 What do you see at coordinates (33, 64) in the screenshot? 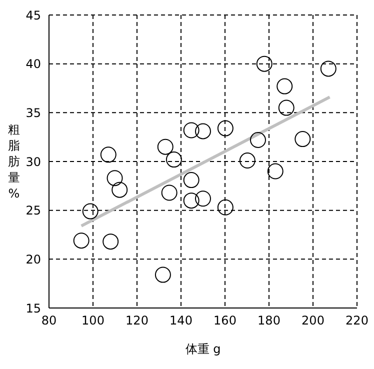
I see `y-tick-label: 40` at bounding box center [33, 64].